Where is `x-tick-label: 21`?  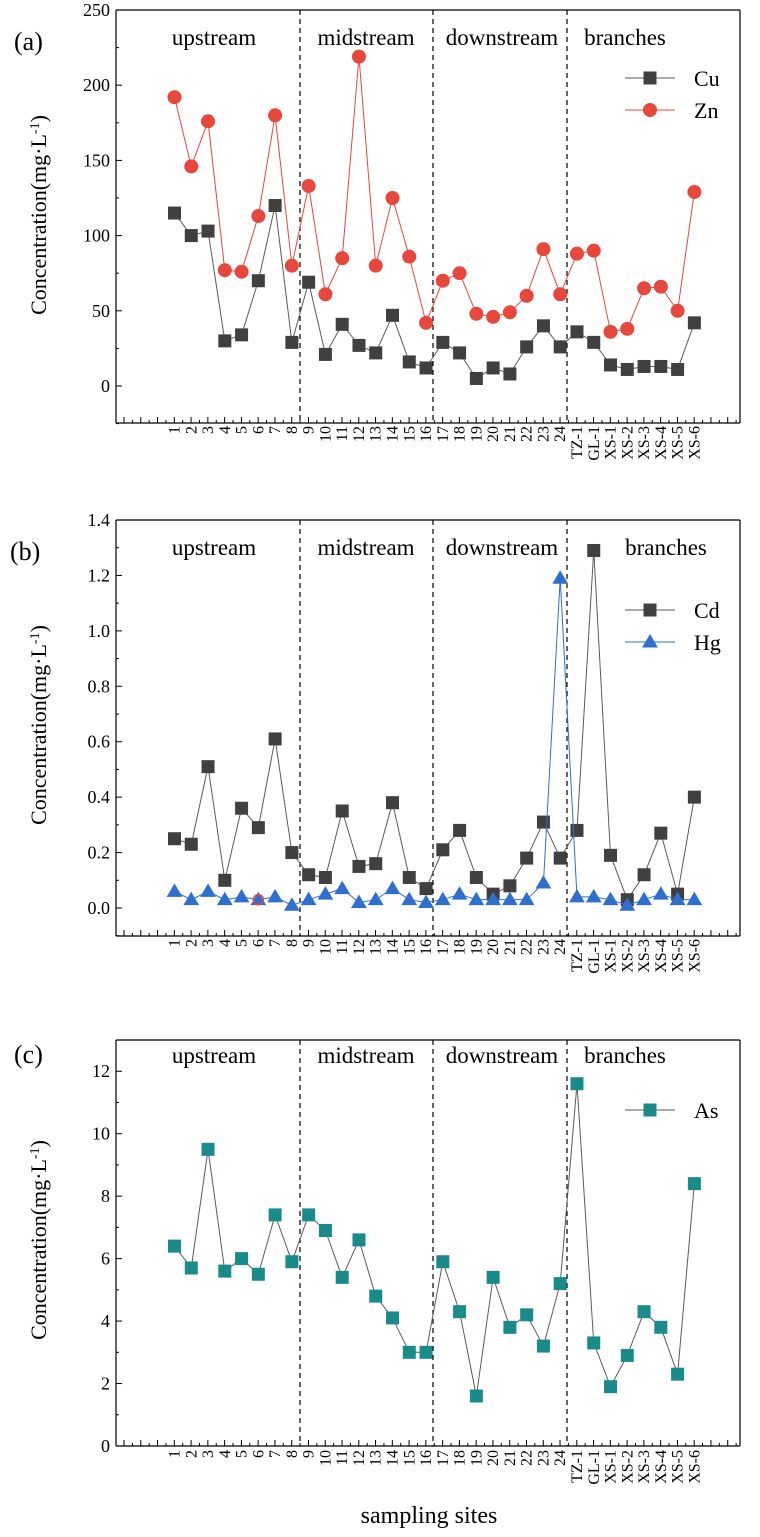
x-tick-label: 21 is located at coordinates (510, 947).